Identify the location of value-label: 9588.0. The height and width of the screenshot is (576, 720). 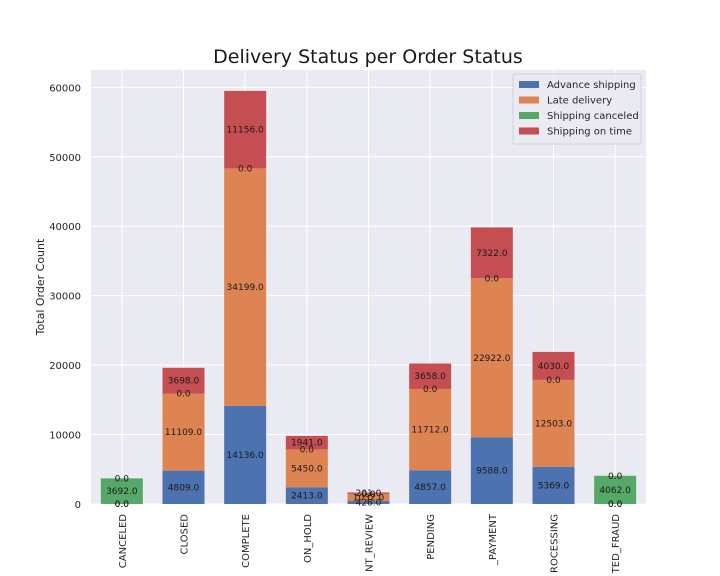
(492, 472).